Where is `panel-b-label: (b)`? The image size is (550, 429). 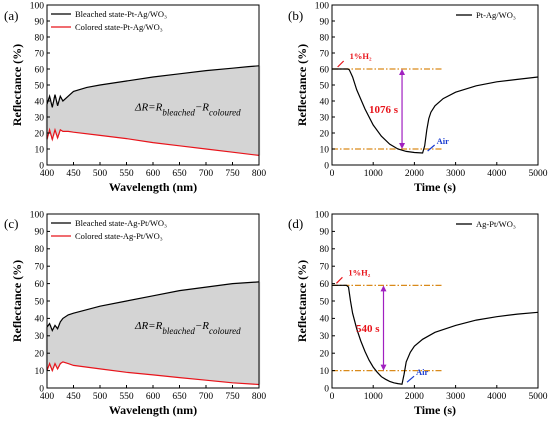 panel-b-label: (b) is located at coordinates (295, 15).